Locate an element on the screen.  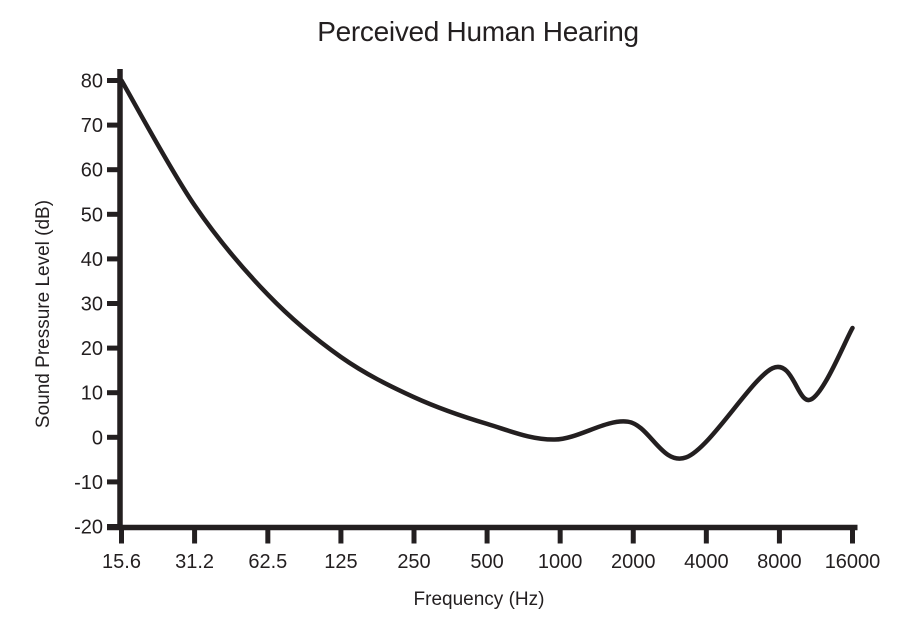
y-tick-label: 40 is located at coordinates (92, 260).